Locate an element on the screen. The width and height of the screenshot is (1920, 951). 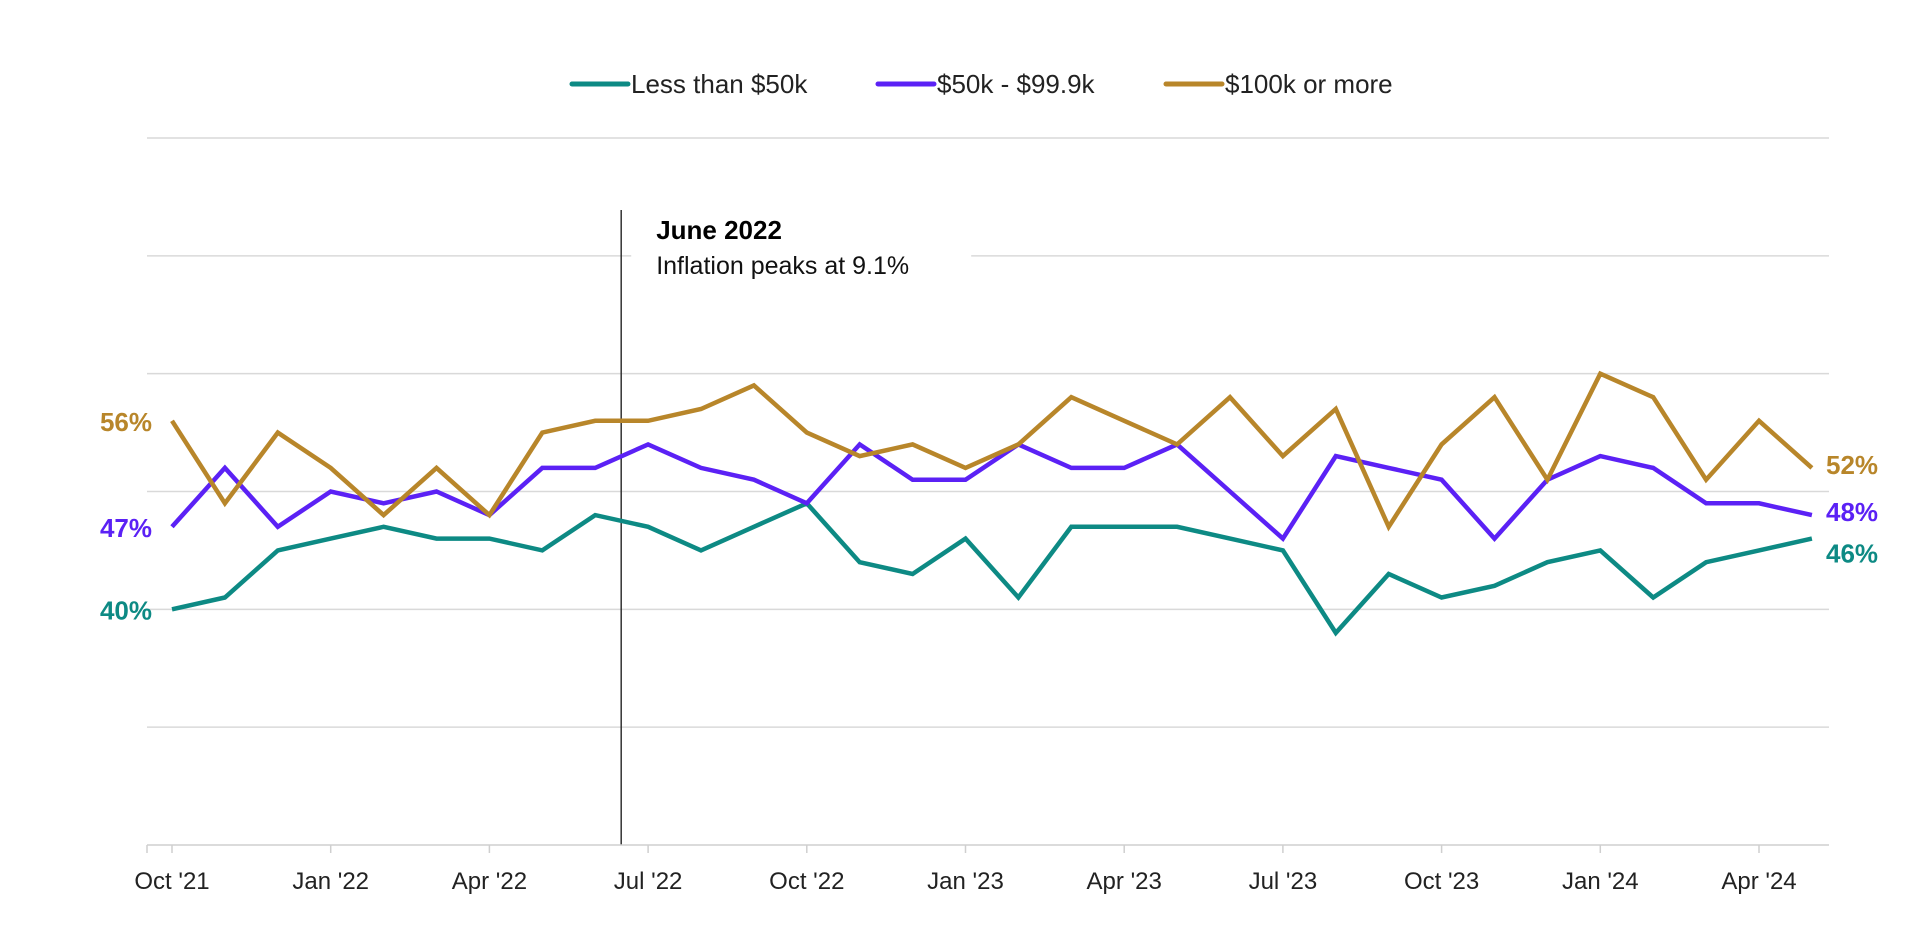
legend-label: Less than $50k is located at coordinates (719, 84).